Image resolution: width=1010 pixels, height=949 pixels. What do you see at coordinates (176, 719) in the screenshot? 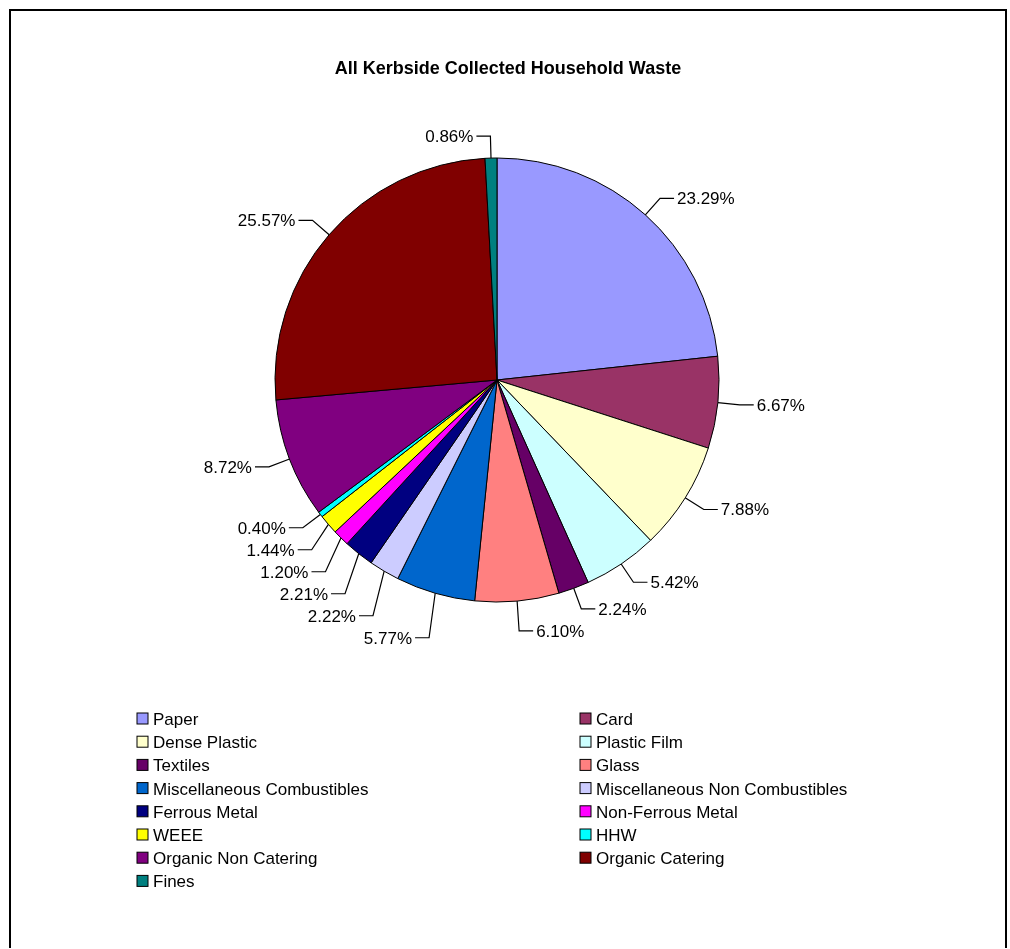
I see `legend-label: Paper` at bounding box center [176, 719].